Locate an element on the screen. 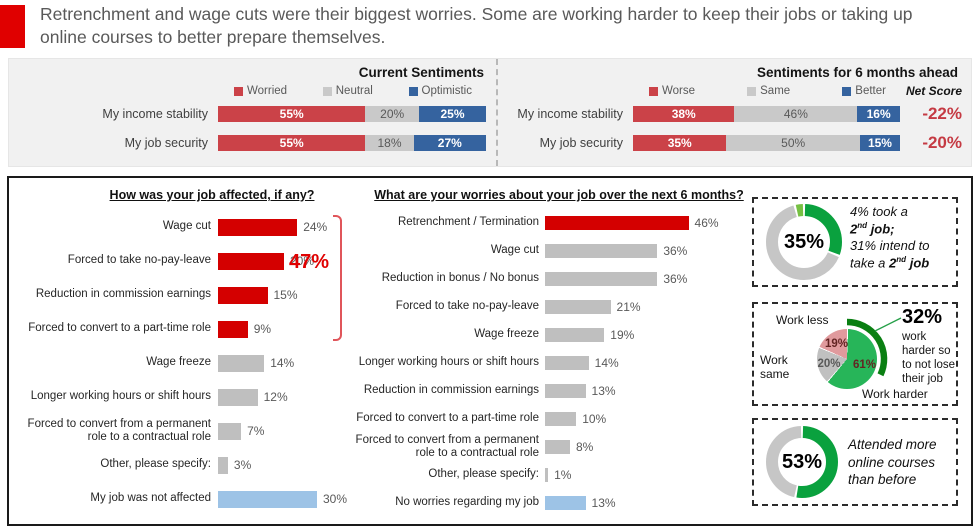 The height and width of the screenshot is (529, 980). net-score-value: -22% is located at coordinates (942, 113).